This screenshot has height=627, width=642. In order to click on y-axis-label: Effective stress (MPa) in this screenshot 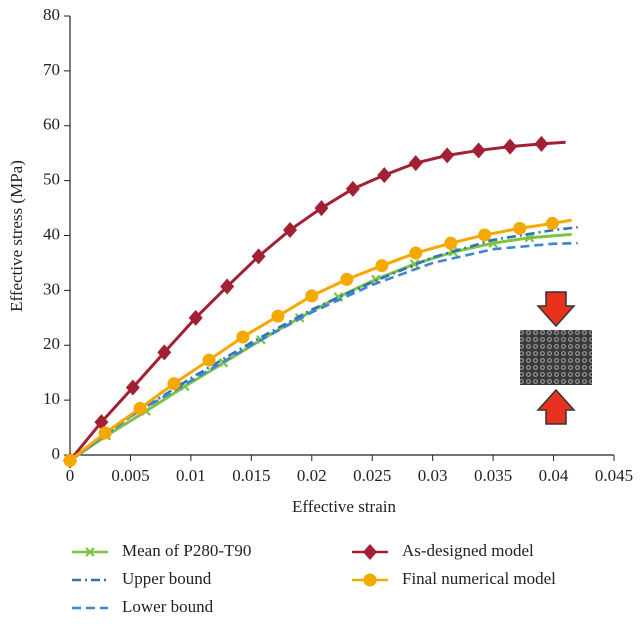, I will do `click(16, 236)`.